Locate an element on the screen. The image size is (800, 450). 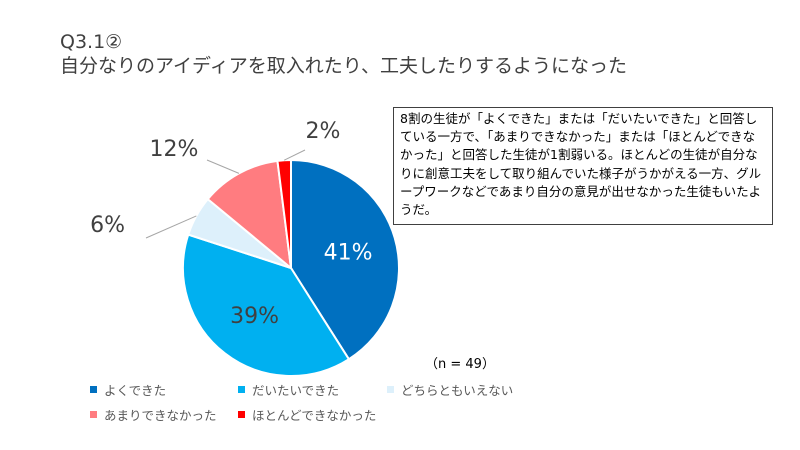
legend-label: あまりできなかった is located at coordinates (160, 415).